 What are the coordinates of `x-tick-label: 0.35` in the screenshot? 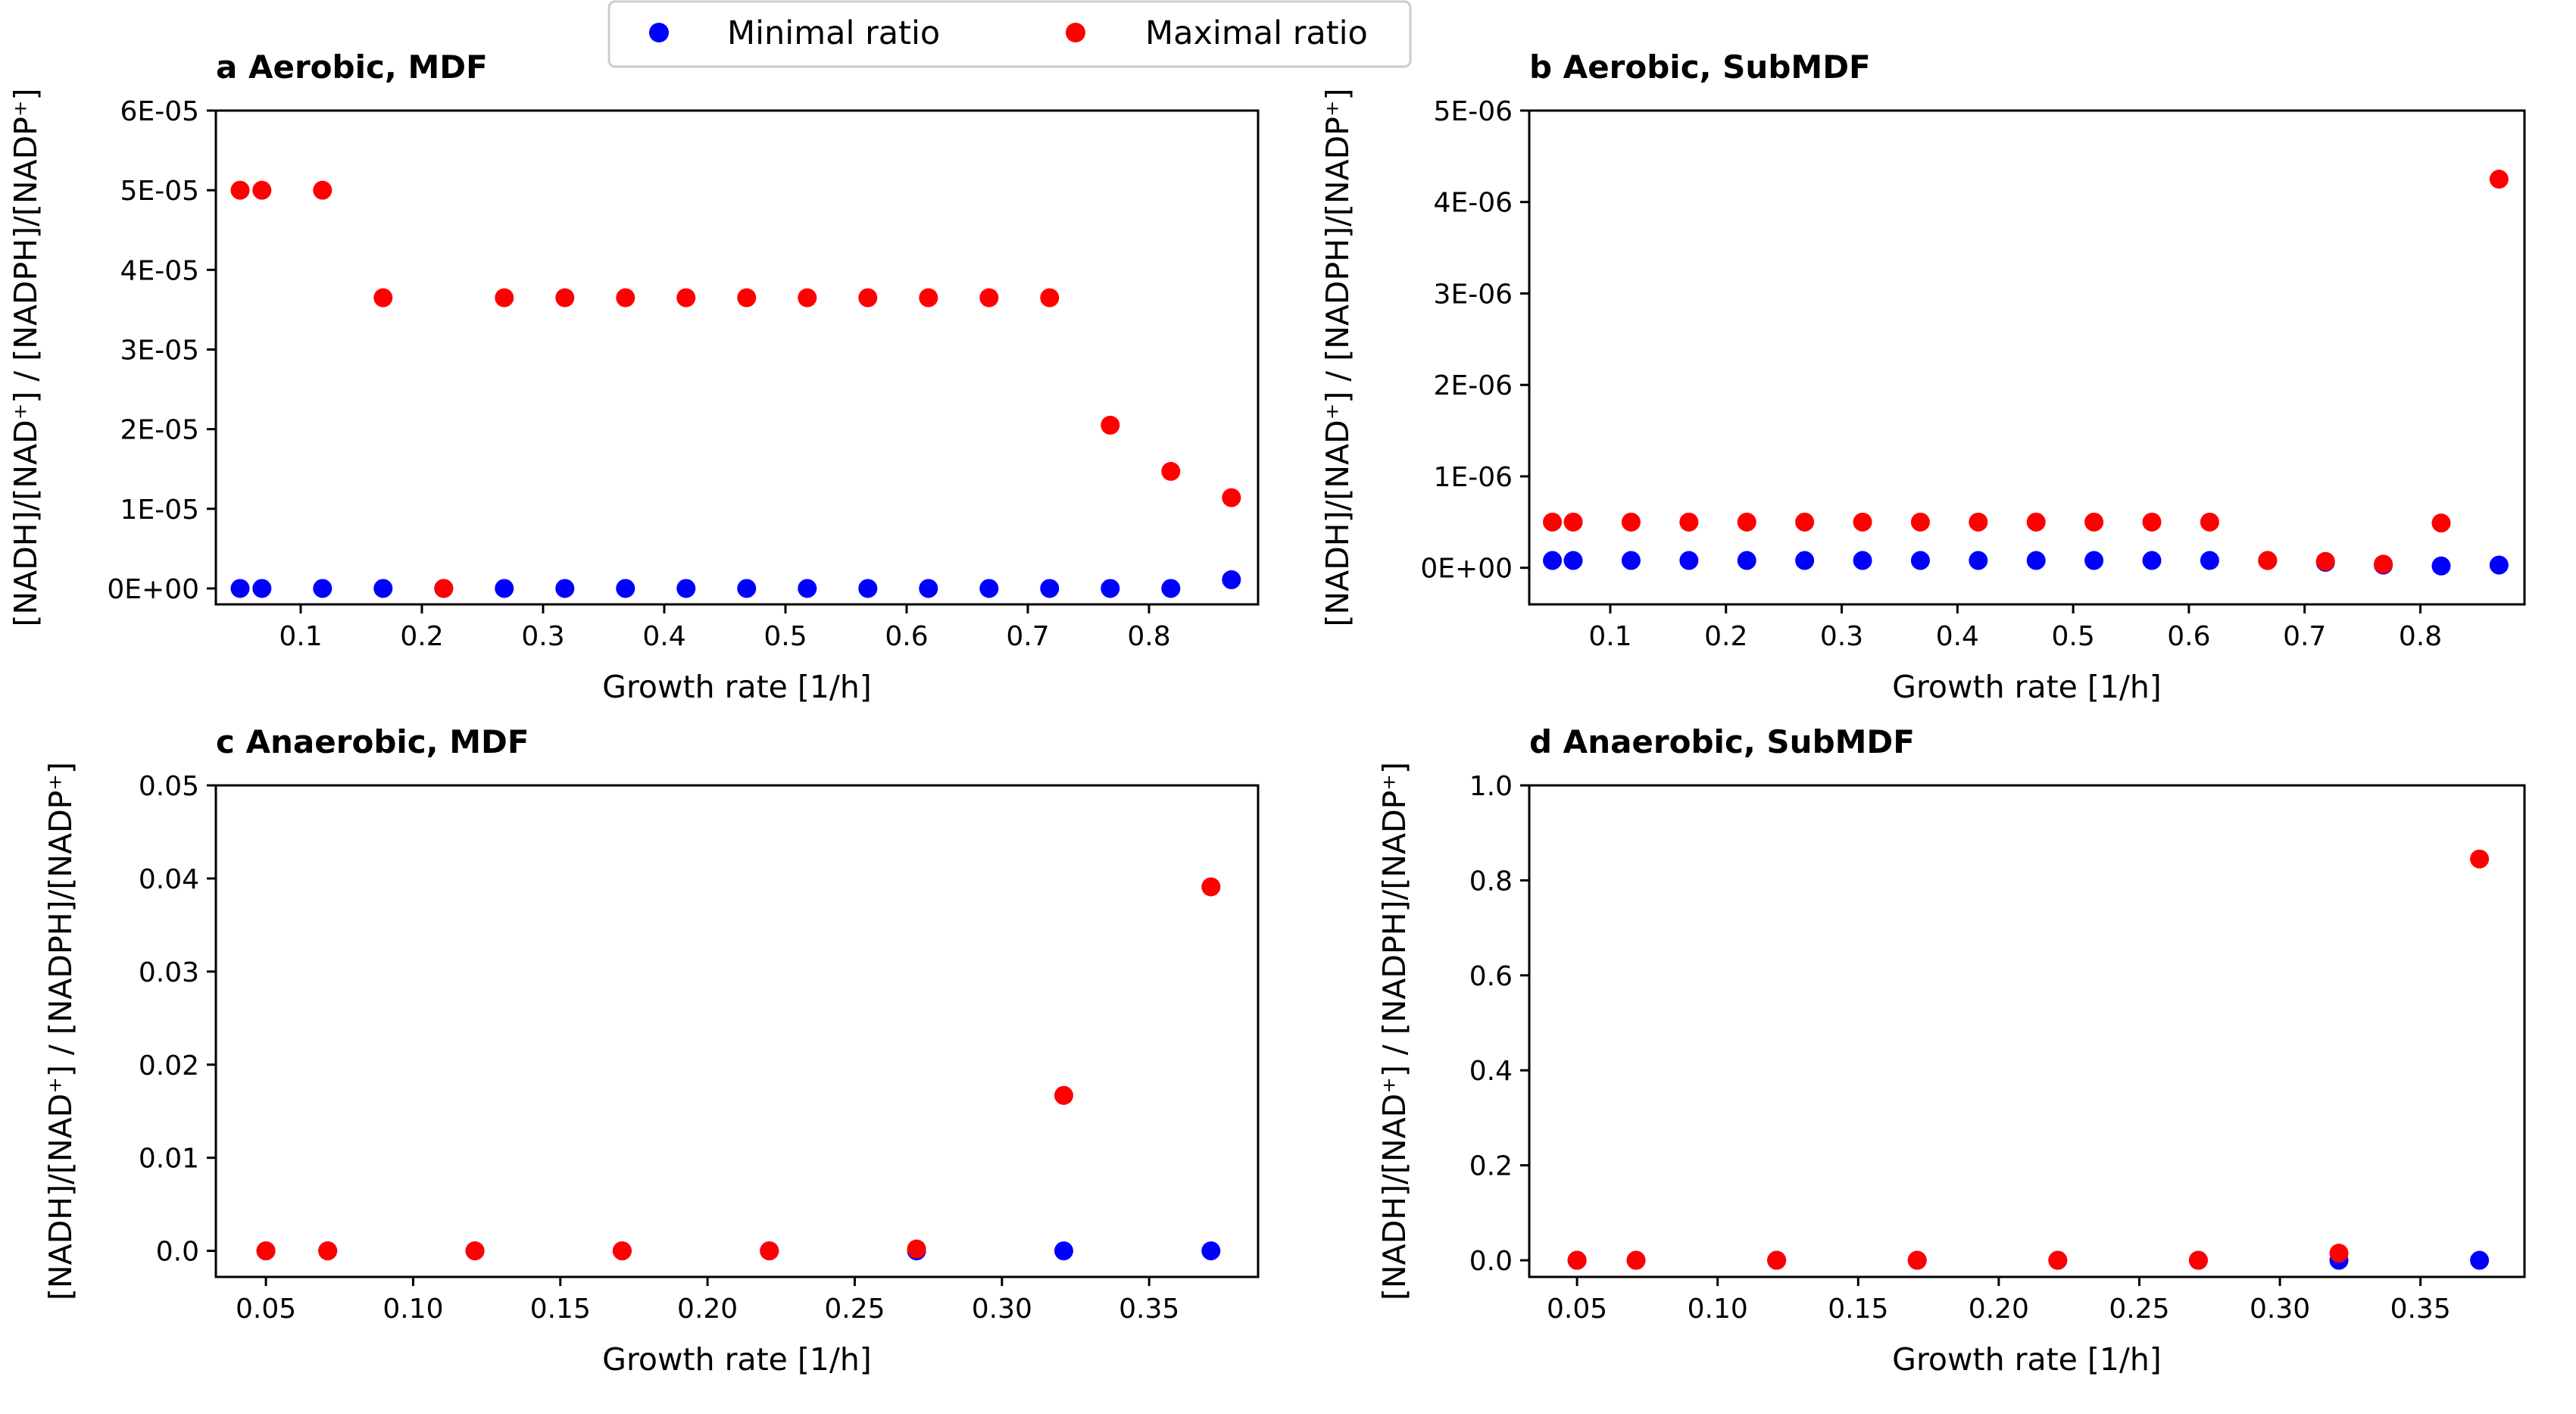 It's located at (1149, 1309).